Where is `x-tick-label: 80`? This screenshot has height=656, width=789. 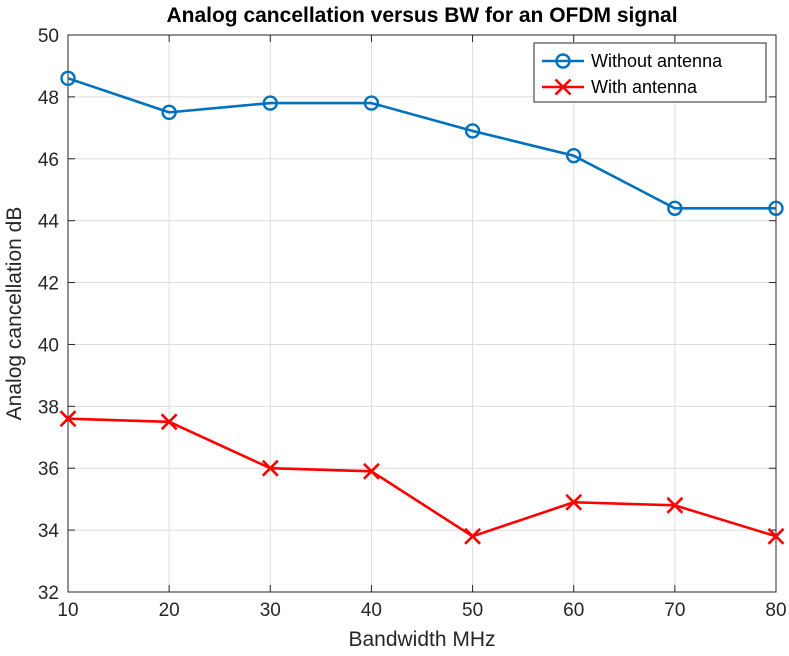
x-tick-label: 80 is located at coordinates (775, 610).